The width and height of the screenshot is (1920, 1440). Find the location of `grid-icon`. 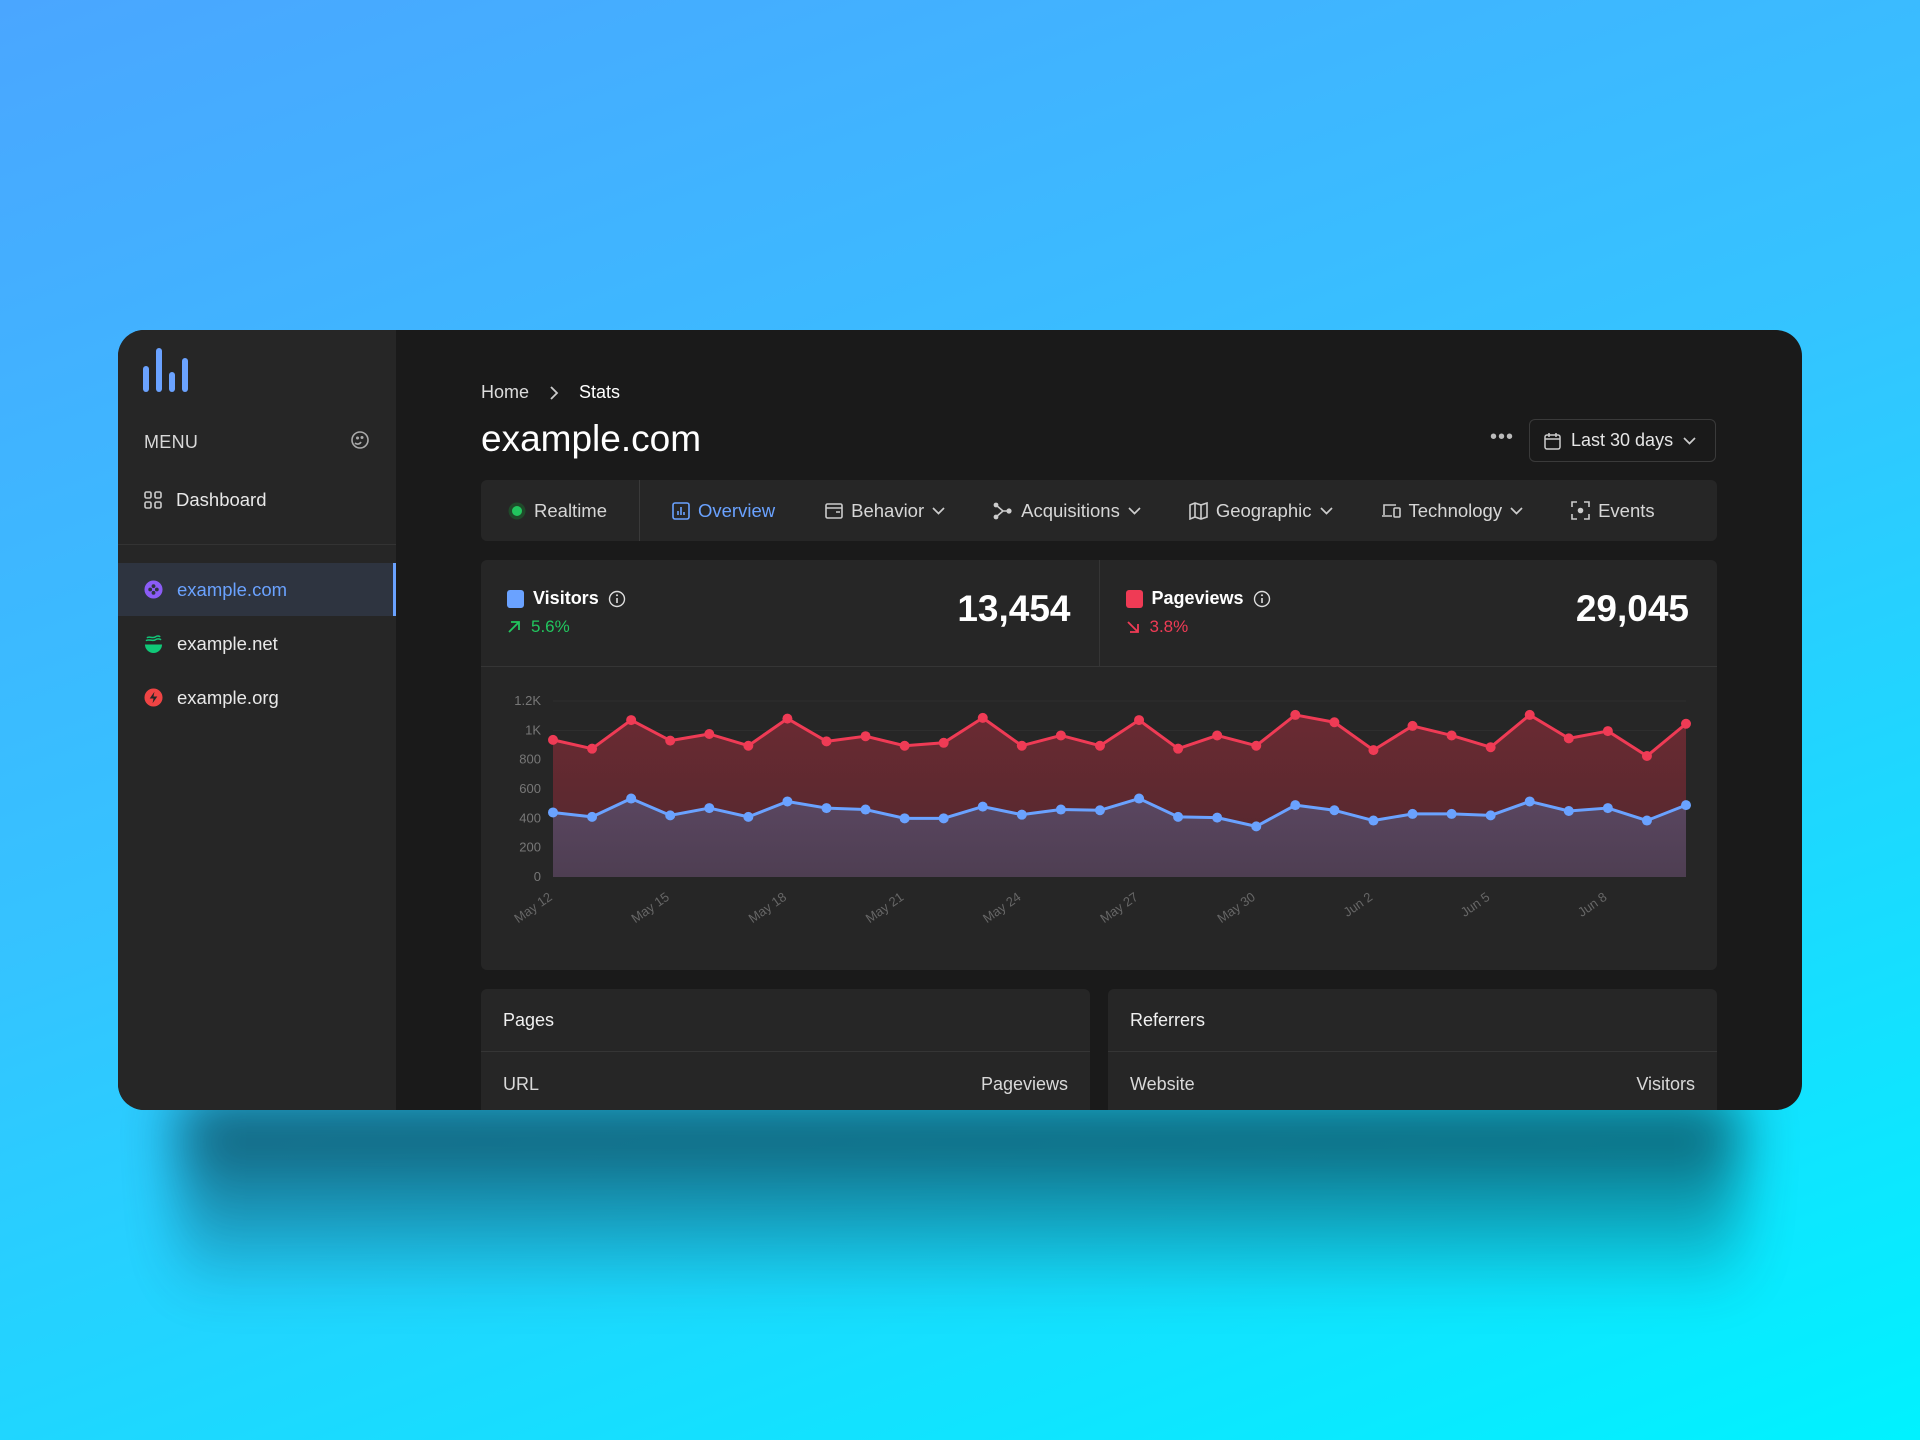

grid-icon is located at coordinates (153, 499).